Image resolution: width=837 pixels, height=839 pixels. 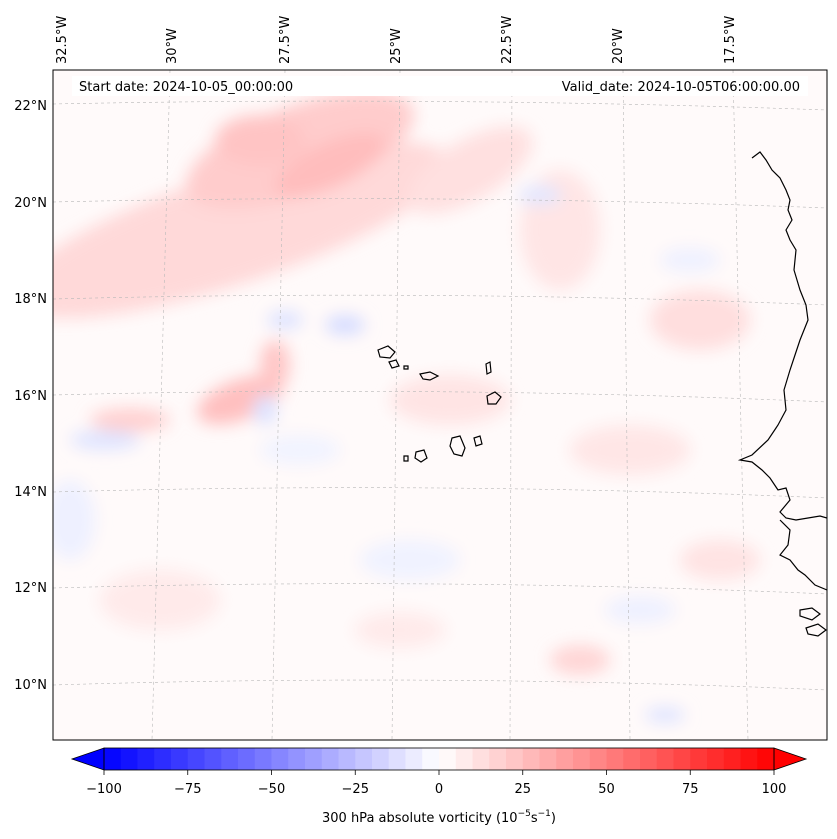 I want to click on colorbar-tick: −100, so click(x=104, y=789).